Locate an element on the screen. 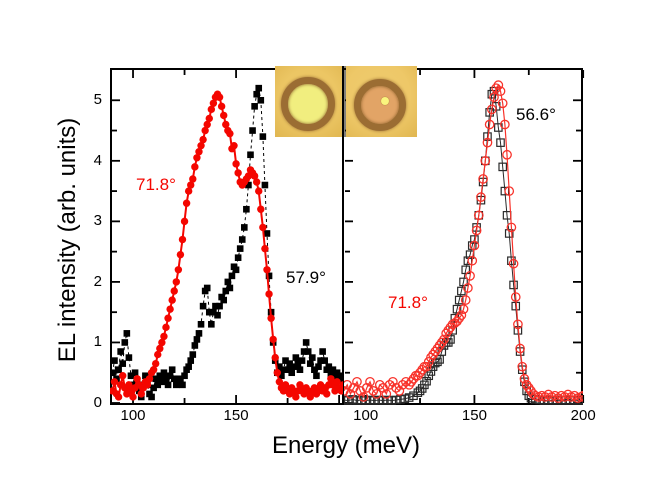 Image resolution: width=664 pixels, height=498 pixels. annotation-angle-right-black: 56.6° is located at coordinates (536, 114).